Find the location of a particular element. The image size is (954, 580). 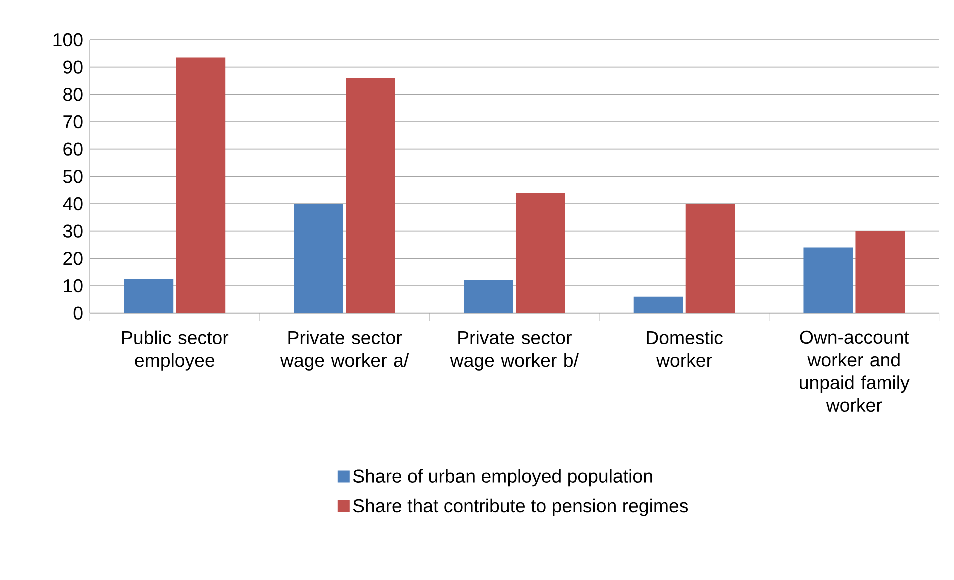

y-tick-label: 40 is located at coordinates (73, 204).